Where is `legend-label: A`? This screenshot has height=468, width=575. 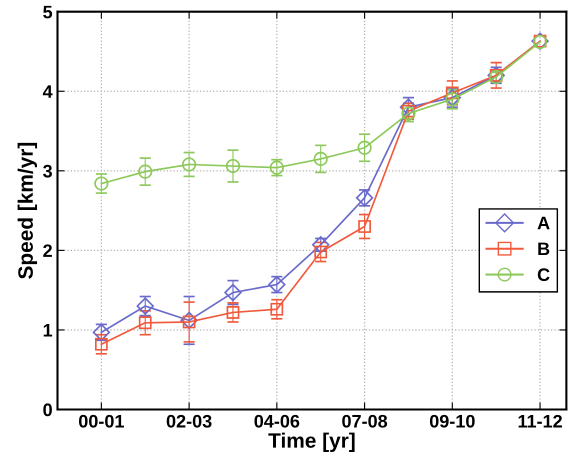 legend-label: A is located at coordinates (544, 223).